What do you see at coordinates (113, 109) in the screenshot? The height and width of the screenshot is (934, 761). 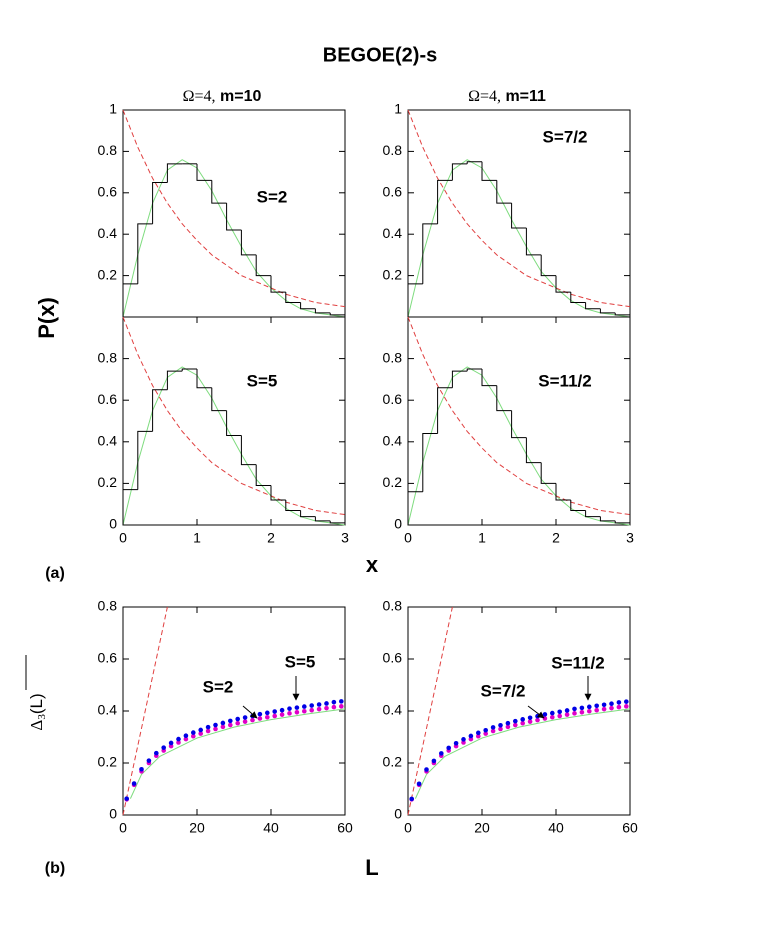 I see `y-tick-label: 1` at bounding box center [113, 109].